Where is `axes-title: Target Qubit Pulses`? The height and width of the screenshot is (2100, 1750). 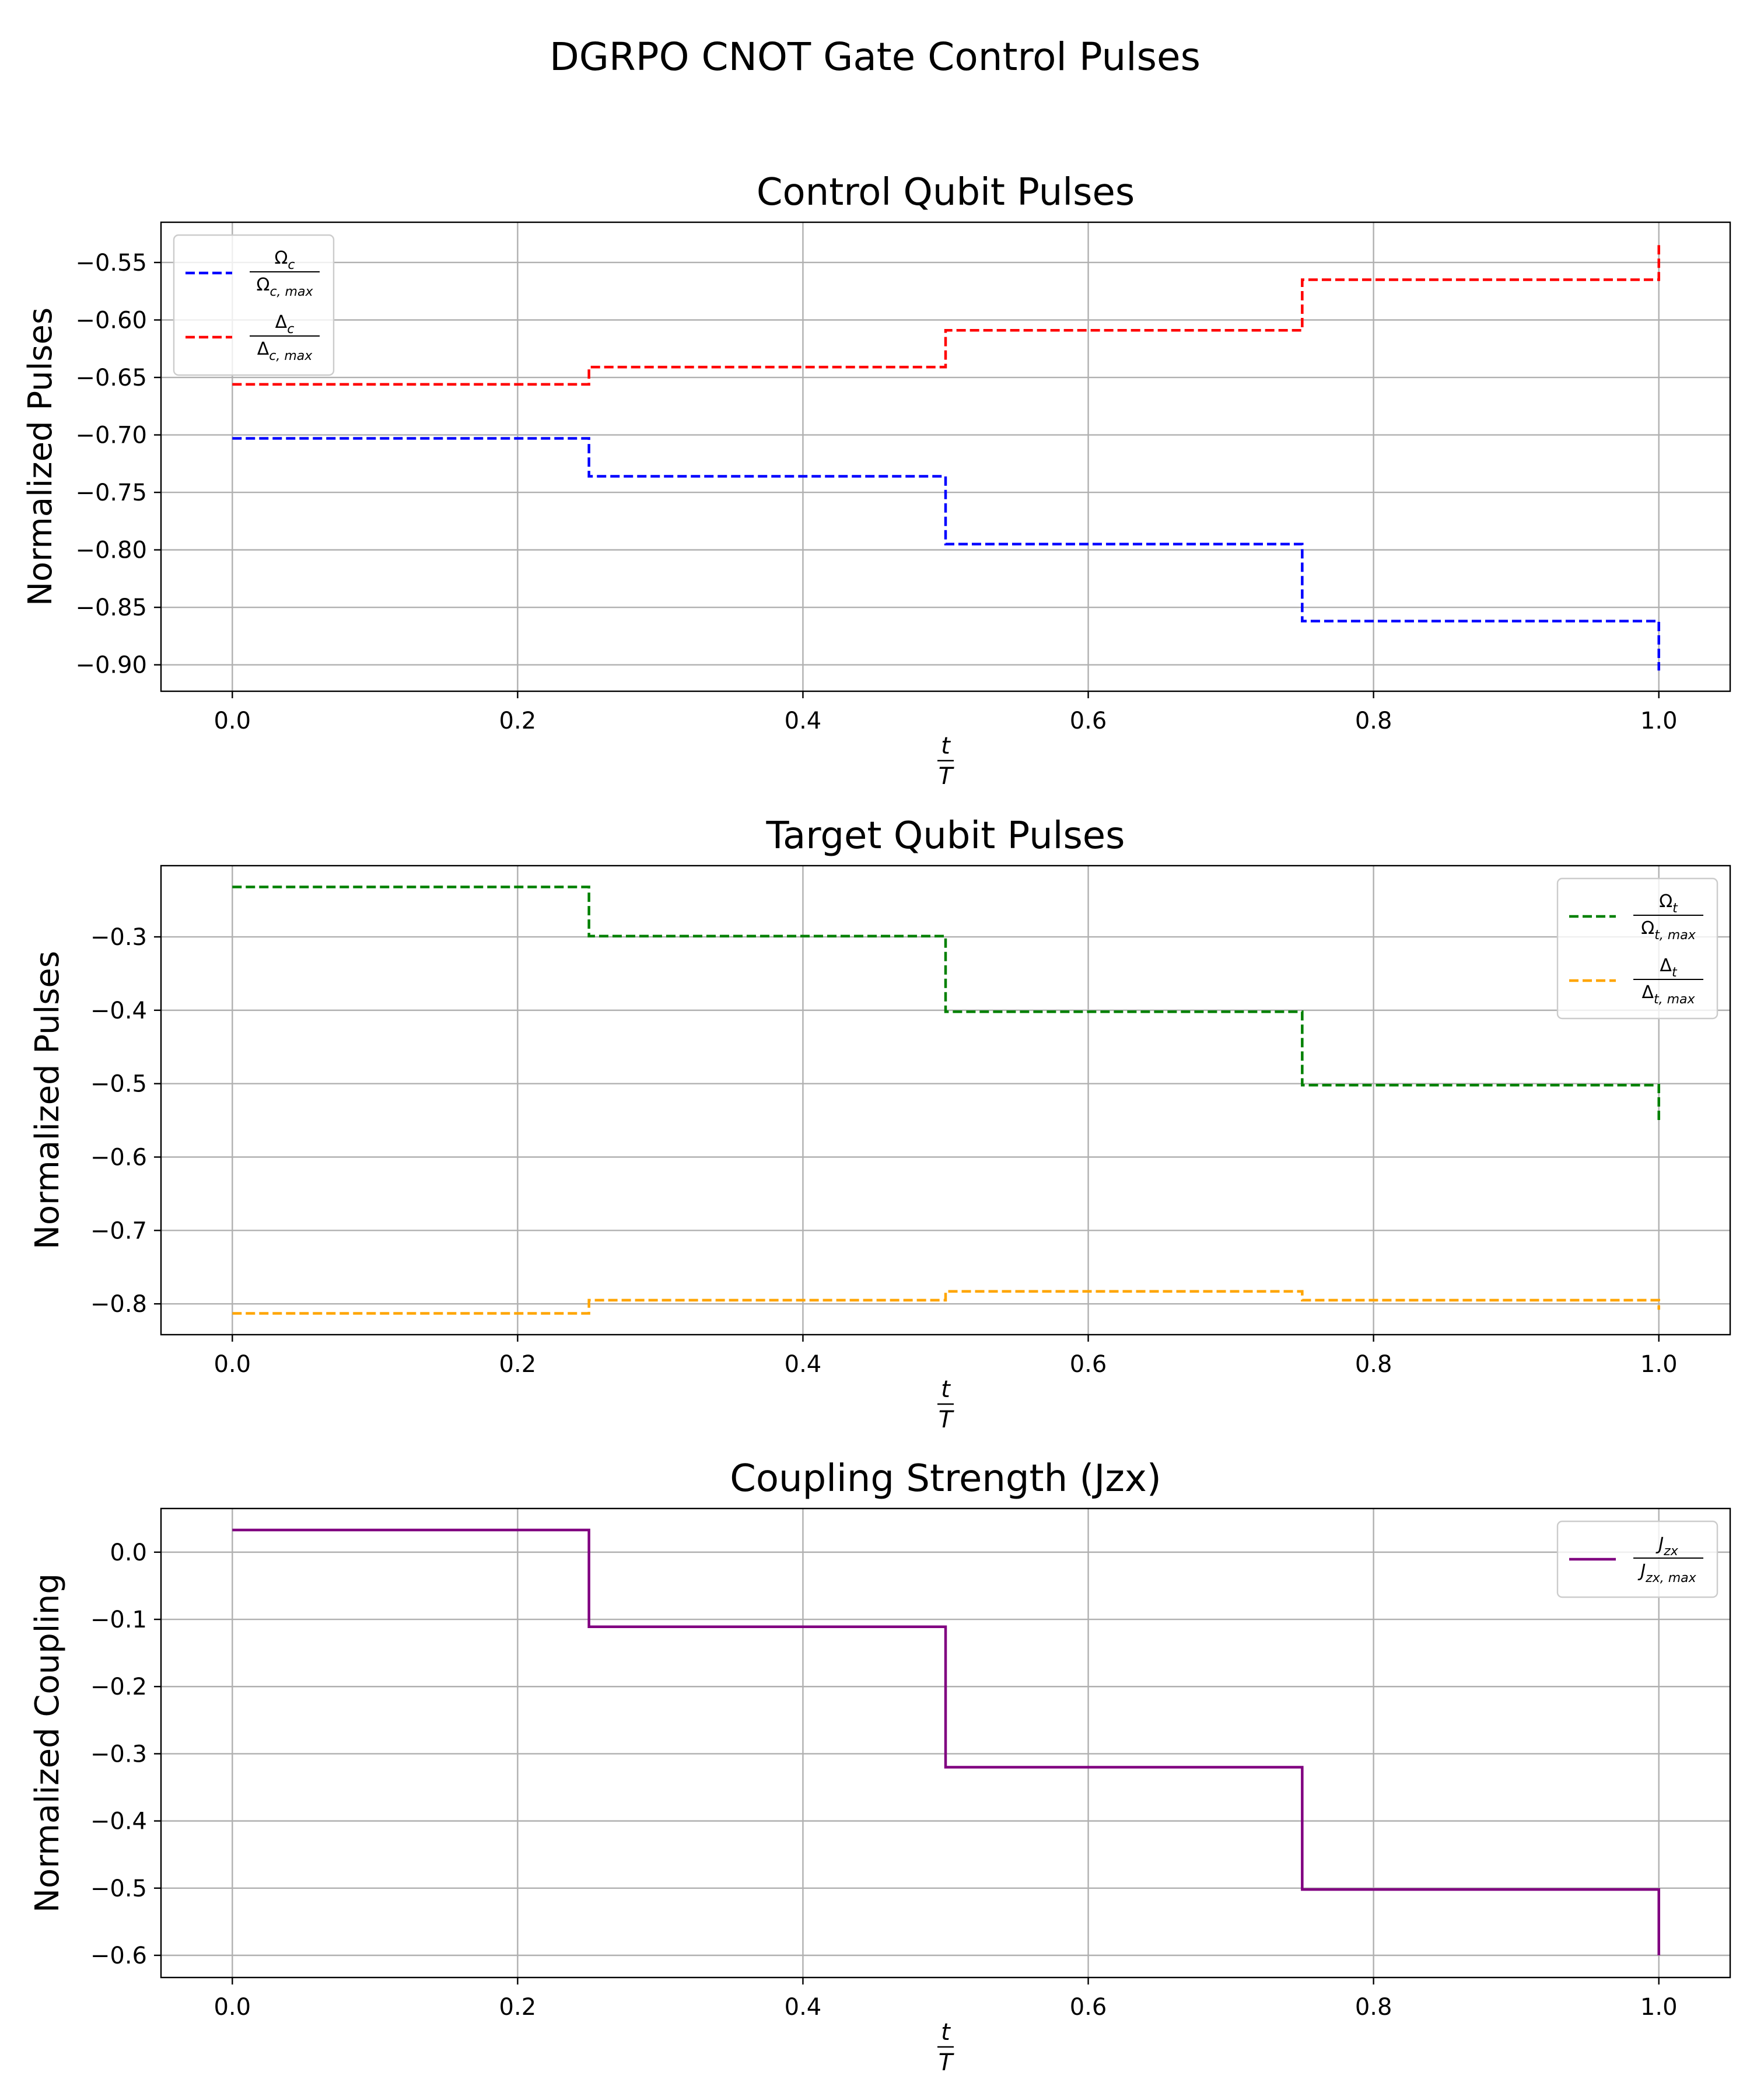 axes-title: Target Qubit Pulses is located at coordinates (945, 836).